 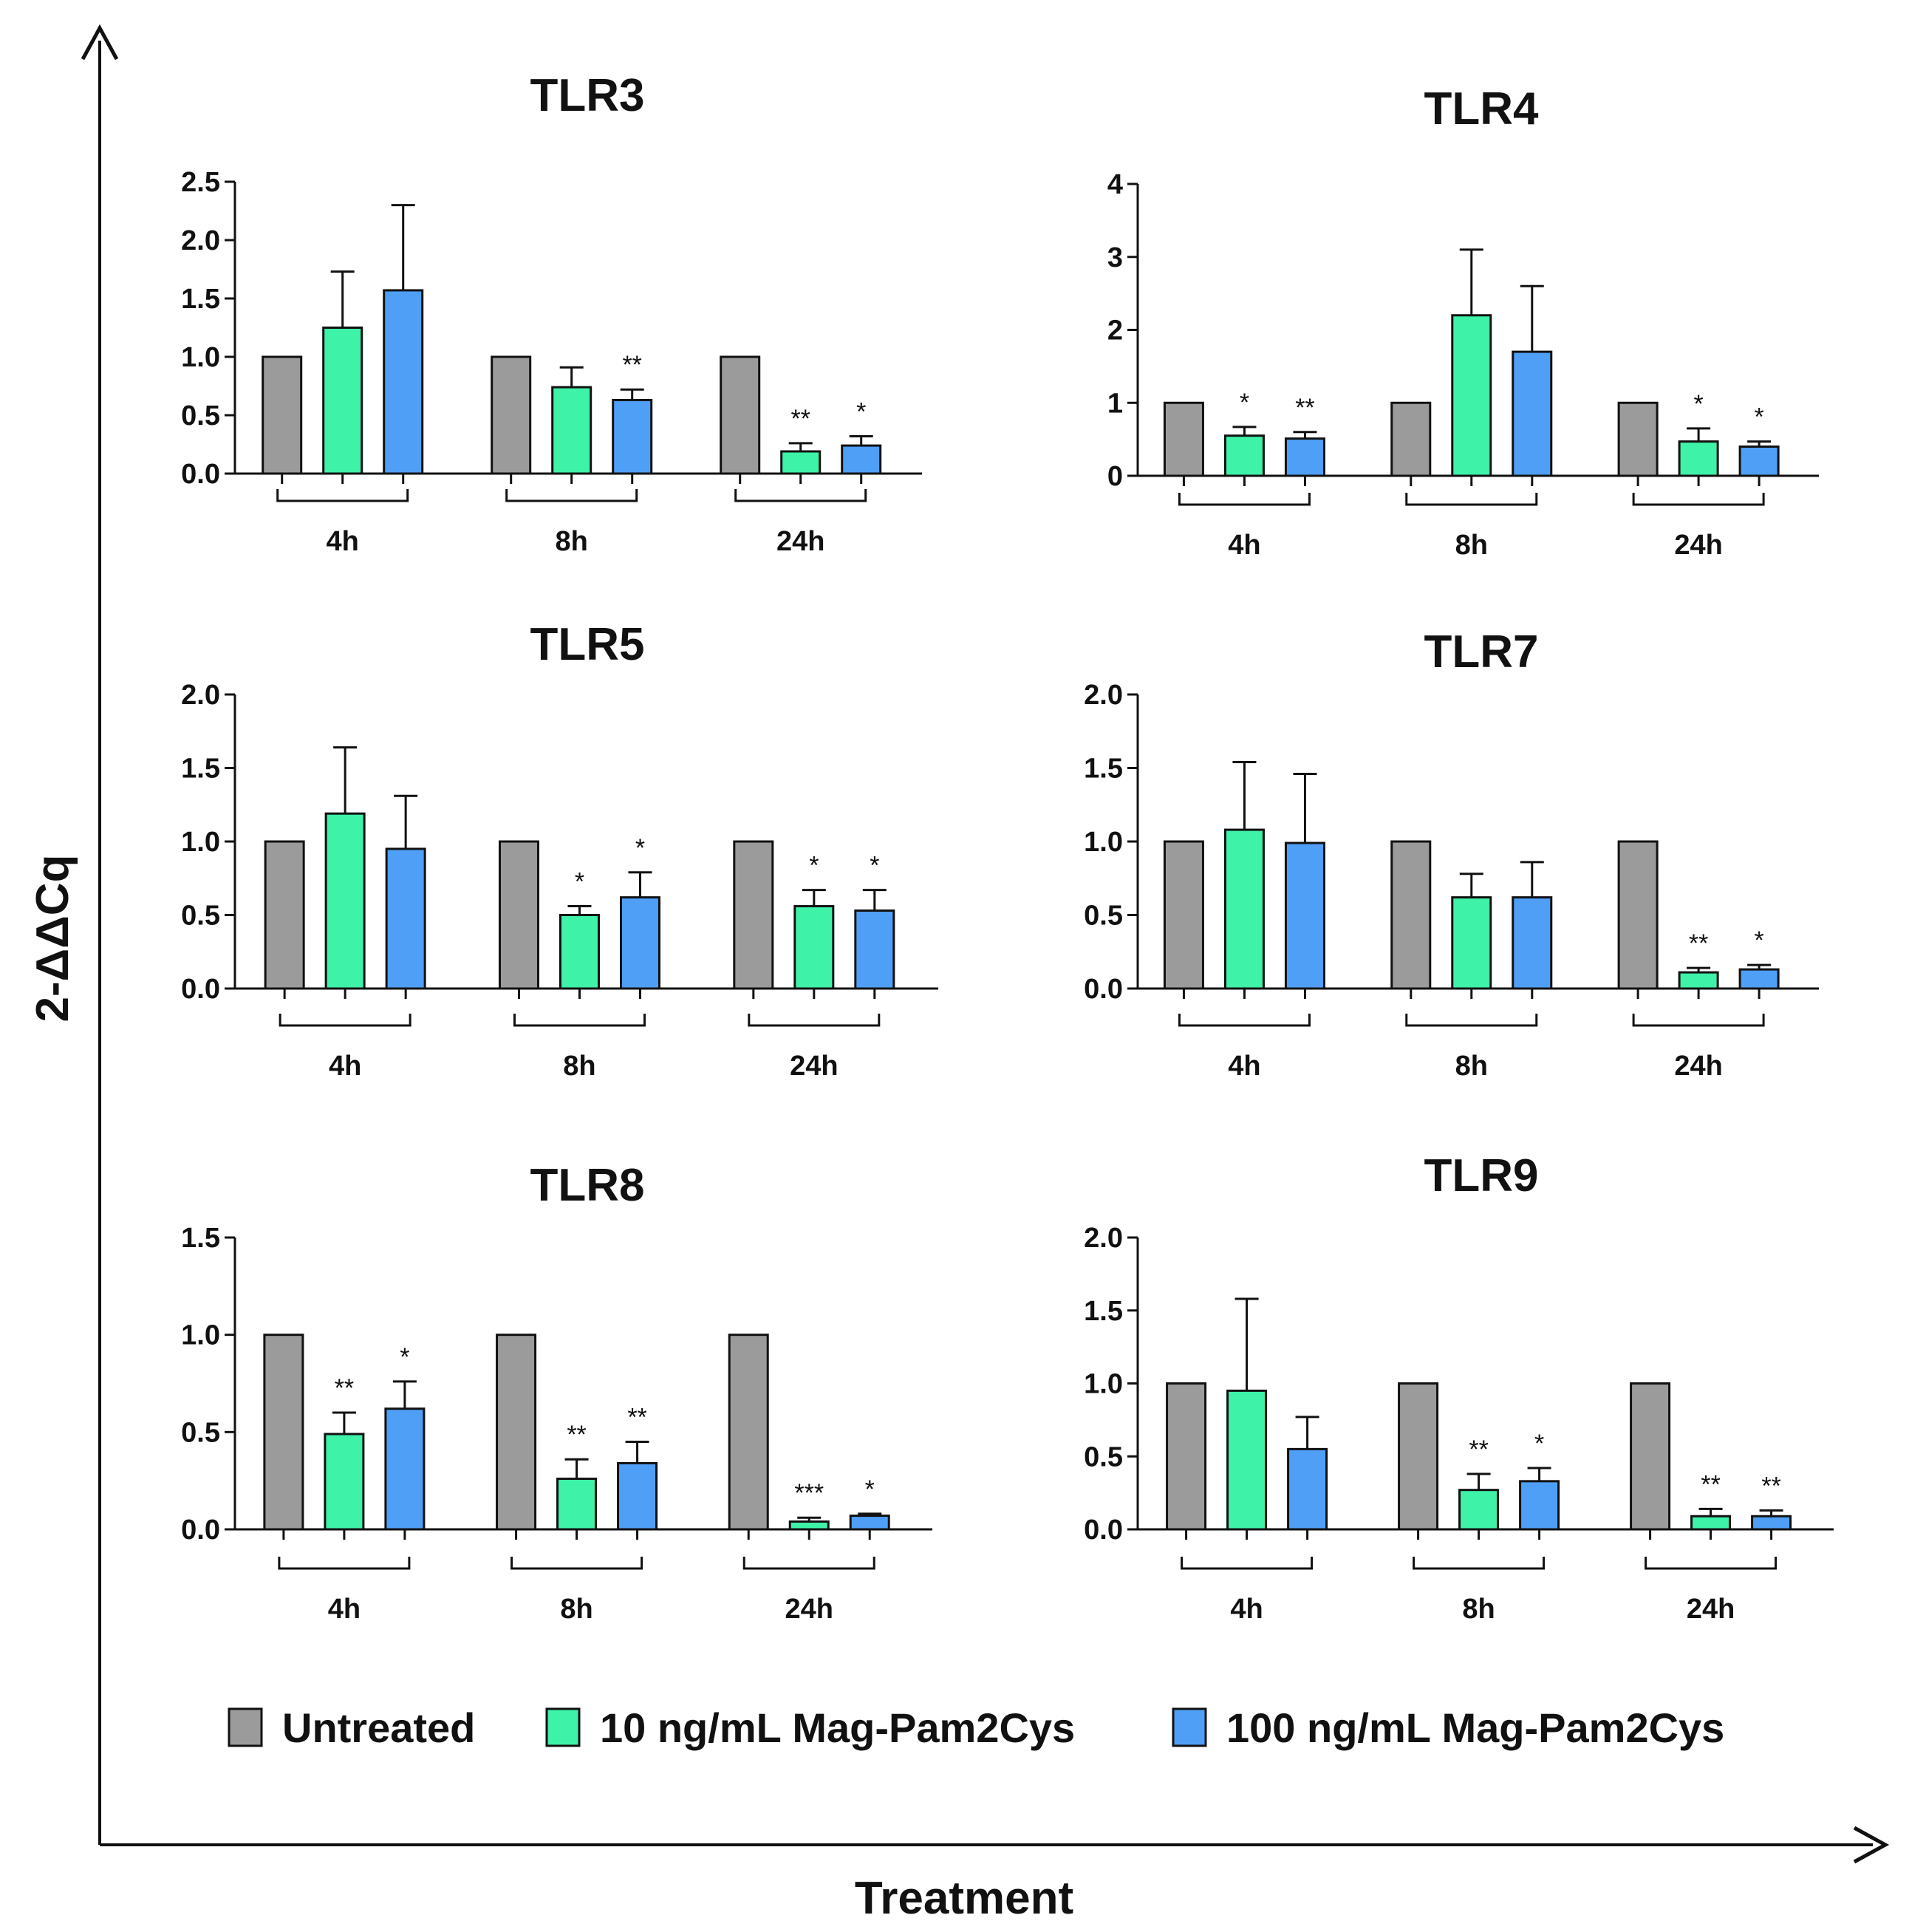 What do you see at coordinates (378, 1728) in the screenshot?
I see `legend-label: Untreated` at bounding box center [378, 1728].